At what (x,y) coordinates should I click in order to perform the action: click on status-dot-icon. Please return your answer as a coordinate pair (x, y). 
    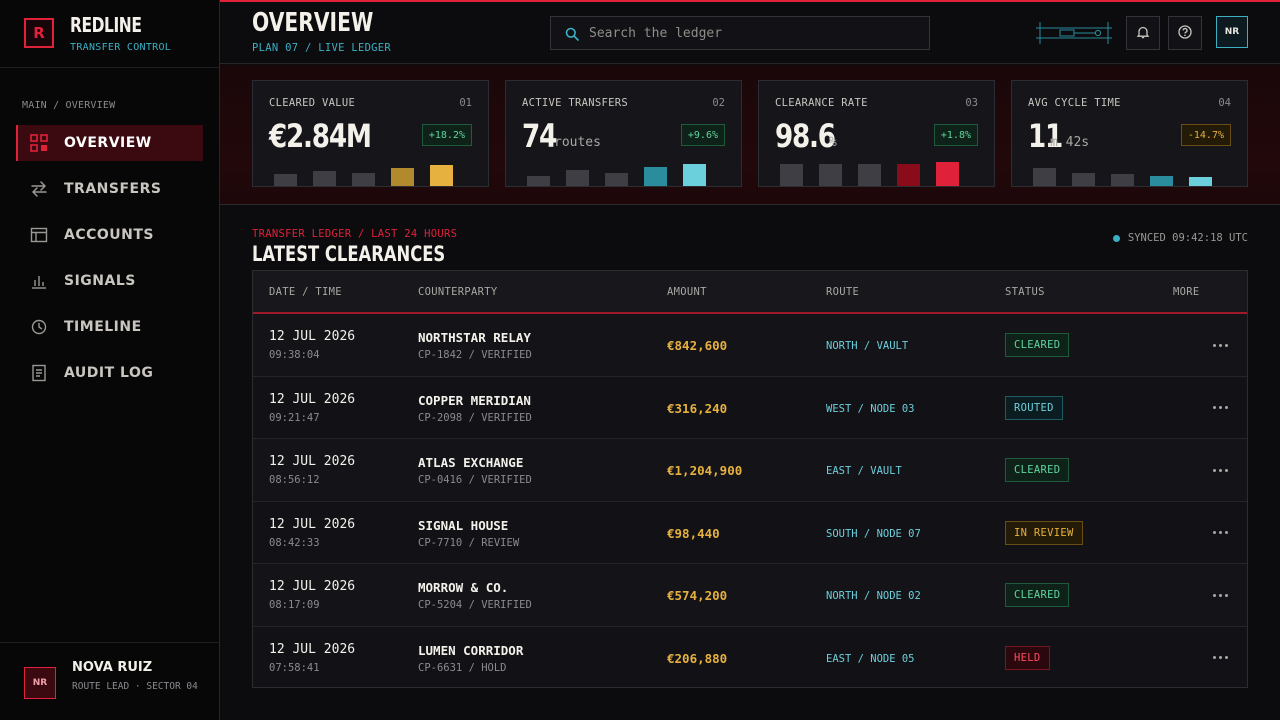
    Looking at the image, I should click on (1116, 238).